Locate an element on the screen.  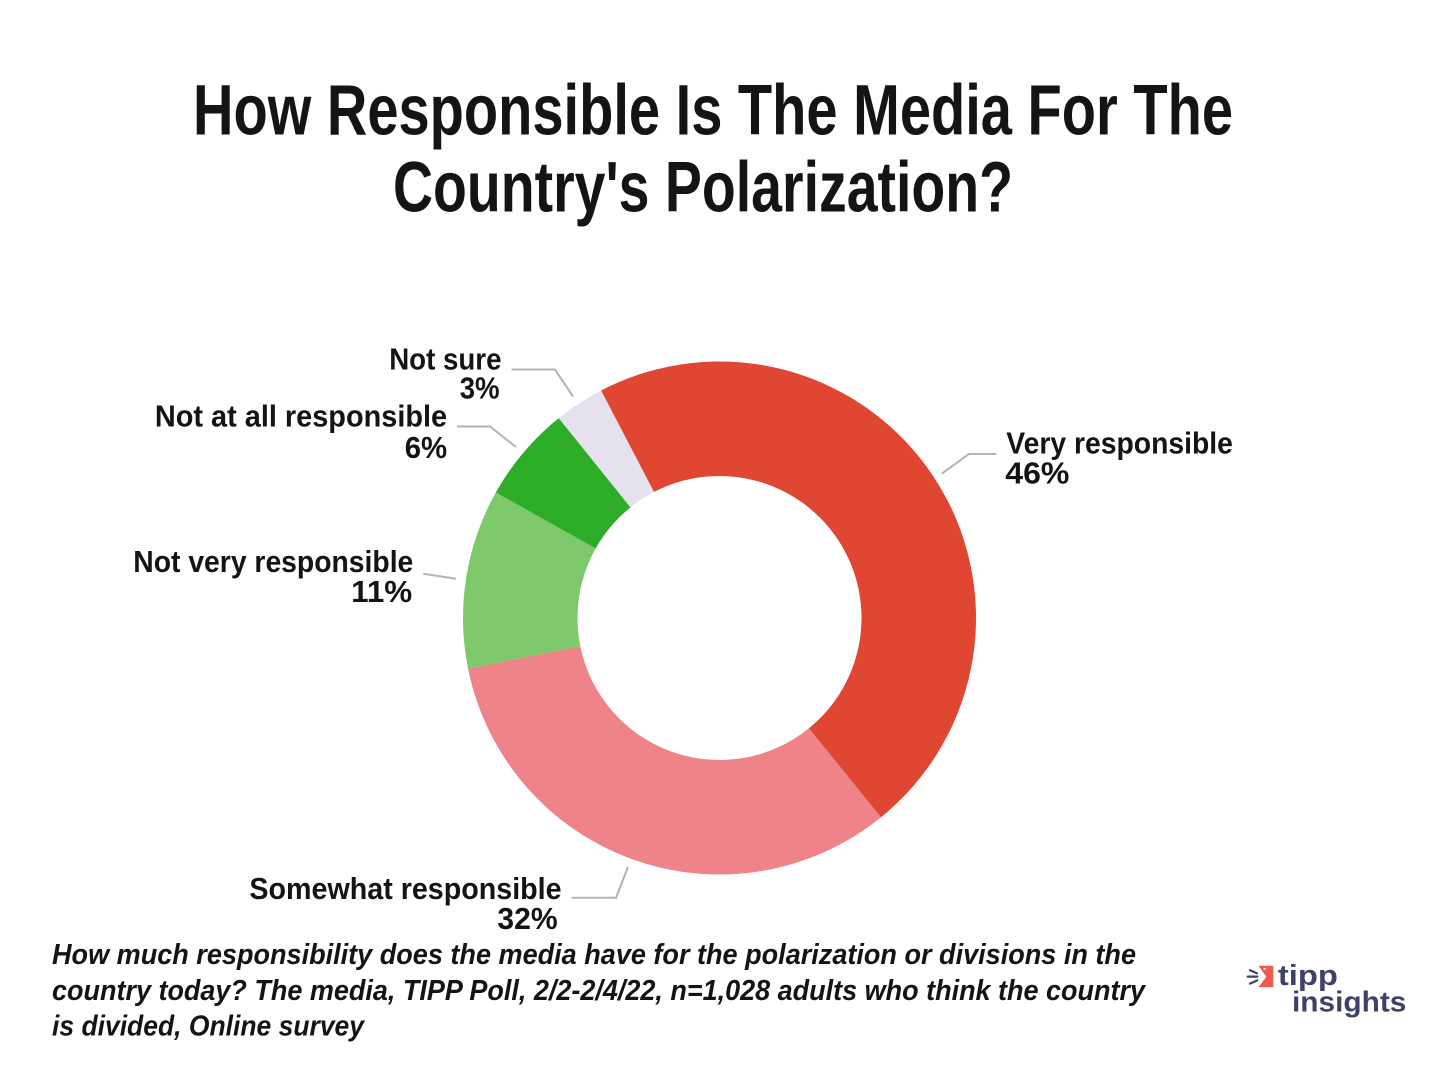
svg-text: Very responsible is located at coordinates (1119, 442).